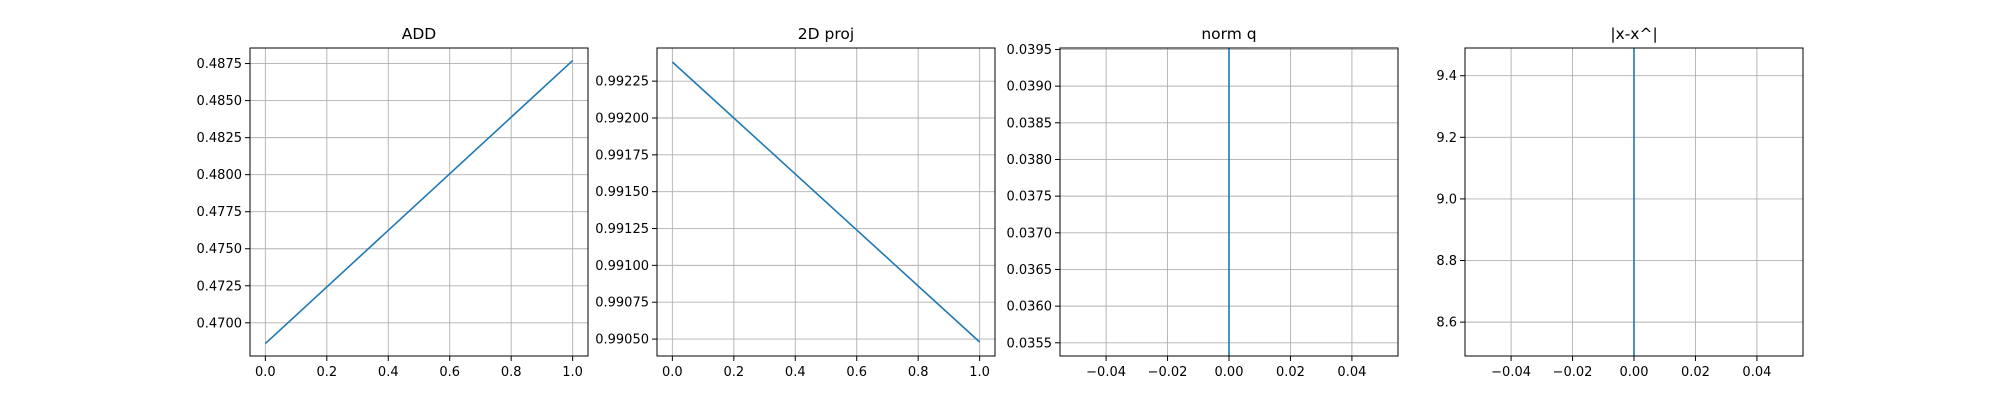 This screenshot has width=2000, height=400. I want to click on y-tick-label: 0.99175, so click(622, 155).